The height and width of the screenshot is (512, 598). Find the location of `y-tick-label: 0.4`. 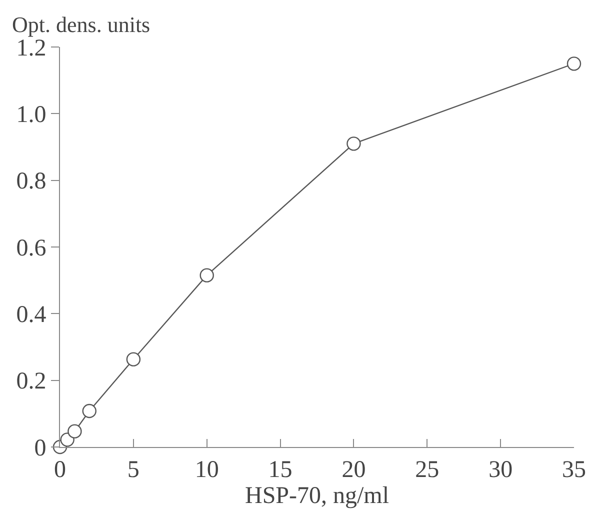

y-tick-label: 0.4 is located at coordinates (31, 315).